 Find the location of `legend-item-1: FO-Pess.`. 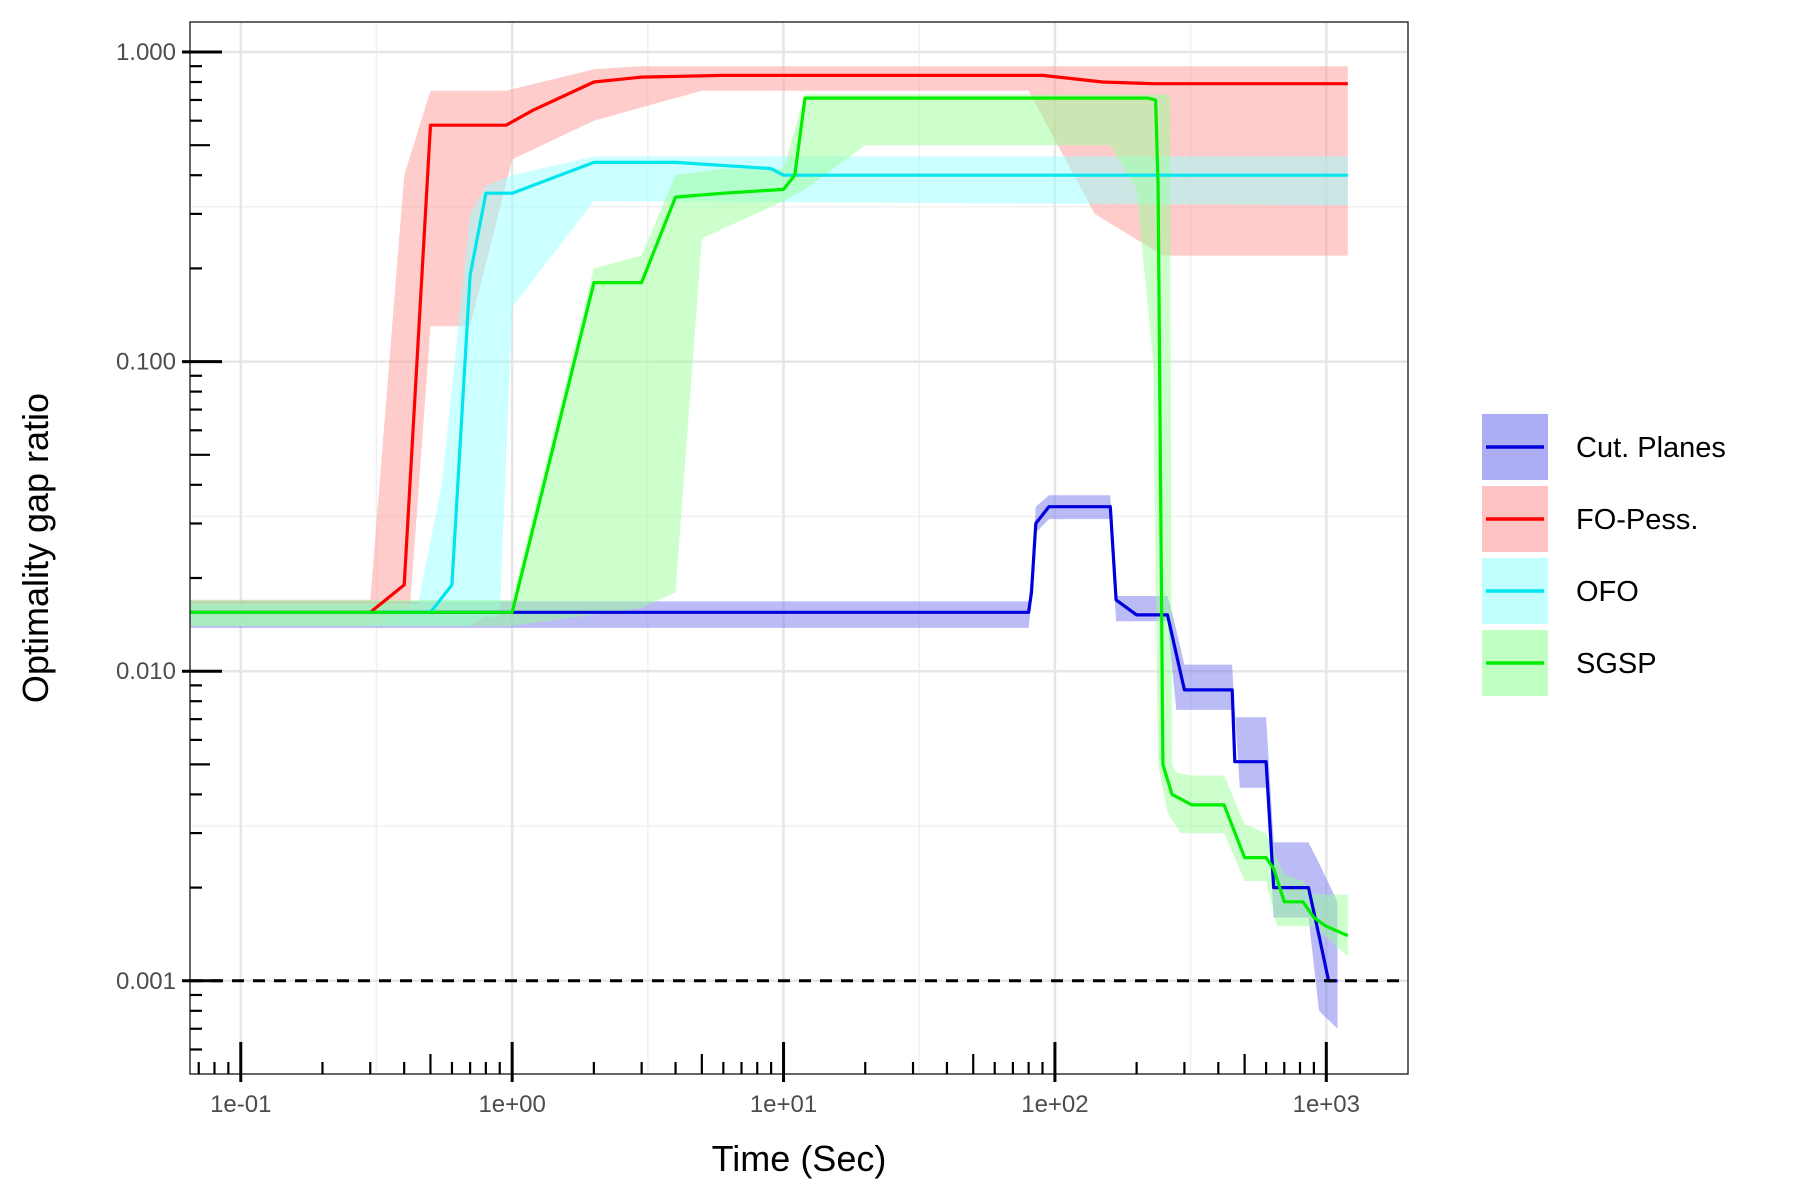

legend-item-1: FO-Pess. is located at coordinates (1590, 519).